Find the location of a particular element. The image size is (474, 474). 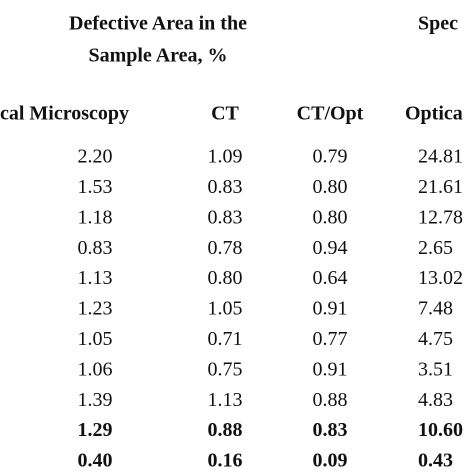

table-cell: 0.71 is located at coordinates (225, 339).